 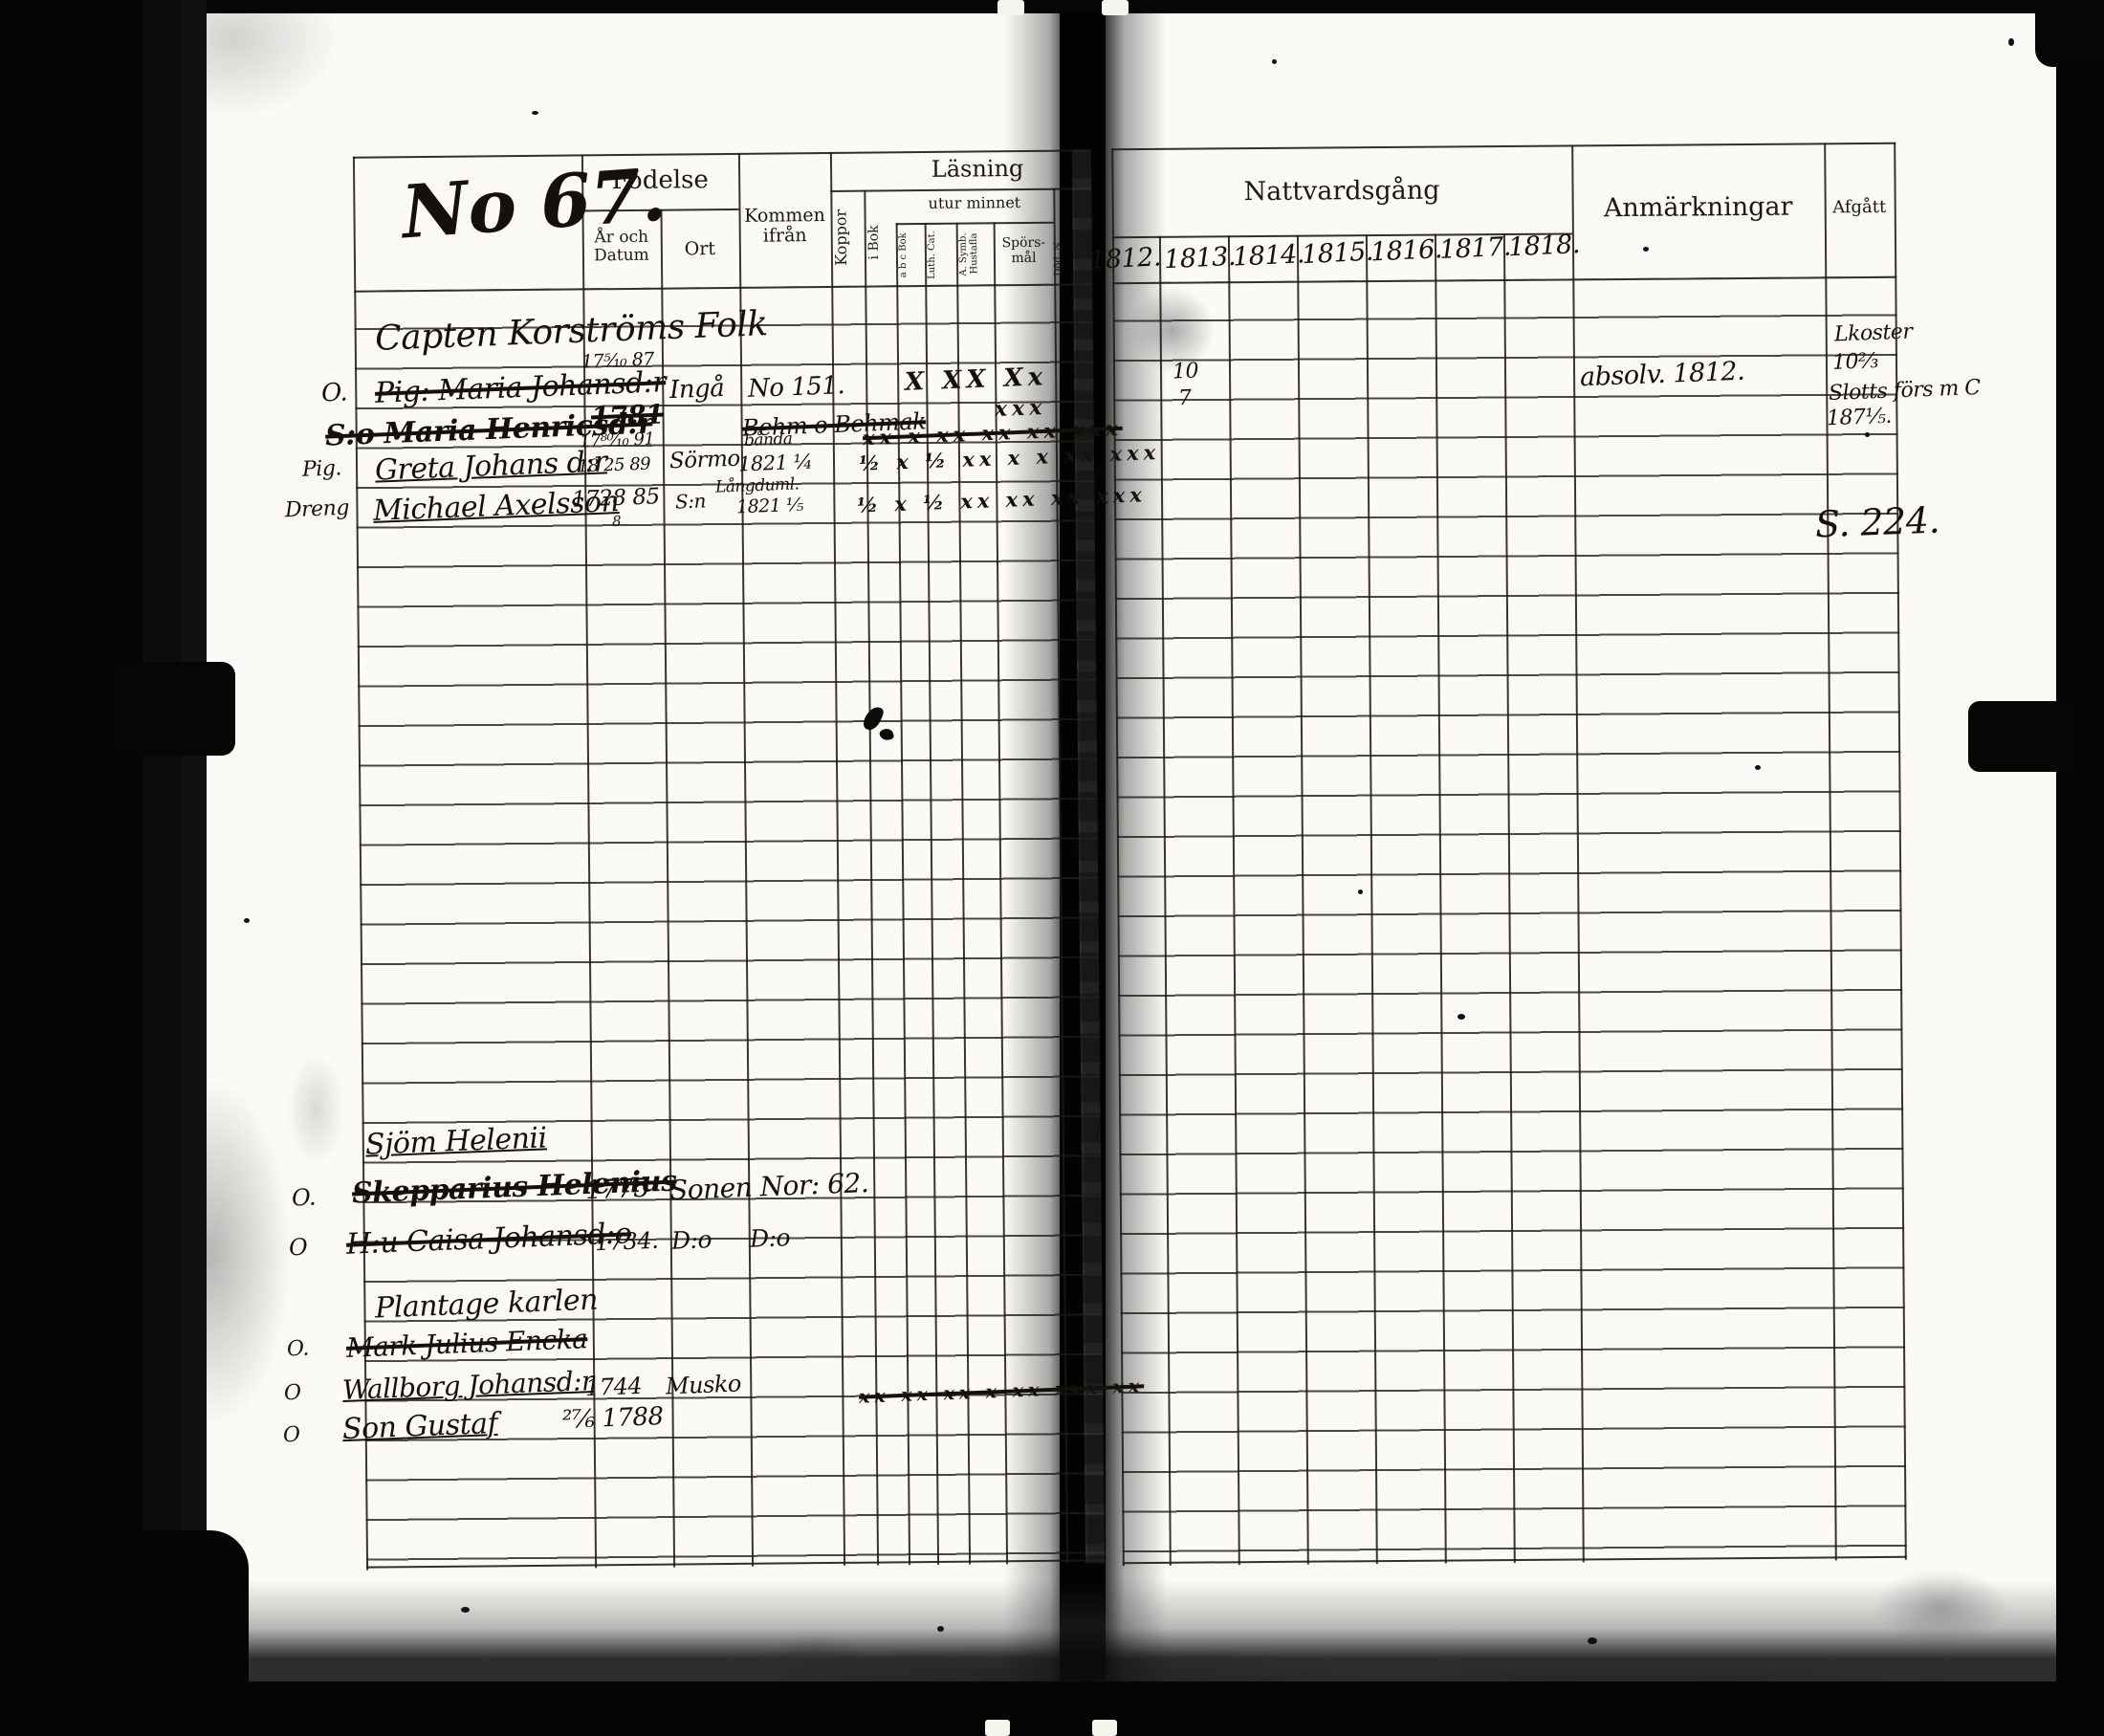 What do you see at coordinates (613, 1418) in the screenshot?
I see `birth-date: ²⁷⁄₆ 1788` at bounding box center [613, 1418].